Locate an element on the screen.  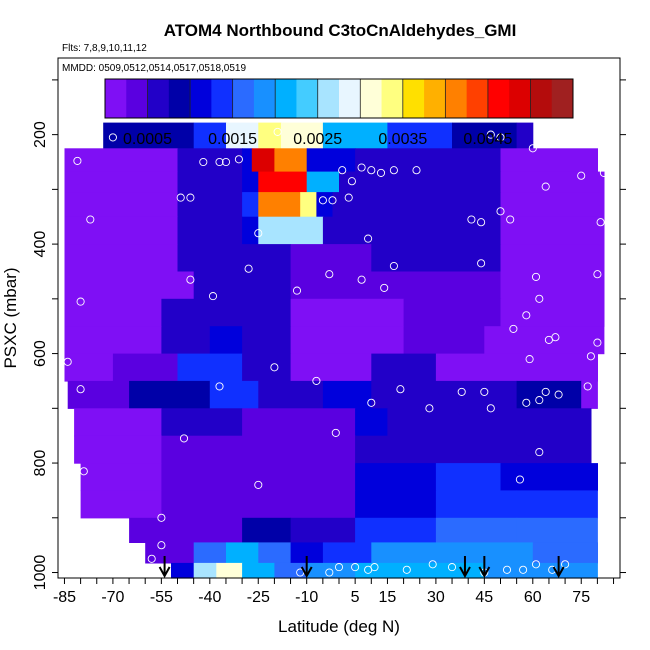
flight-arrow is located at coordinates (465, 567).